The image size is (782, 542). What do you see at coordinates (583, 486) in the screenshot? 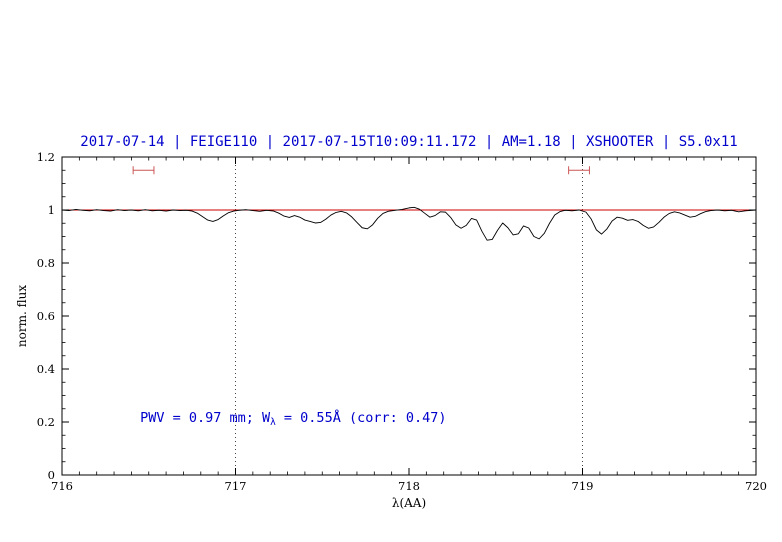
I see `x-tick-label: 719` at bounding box center [583, 486].